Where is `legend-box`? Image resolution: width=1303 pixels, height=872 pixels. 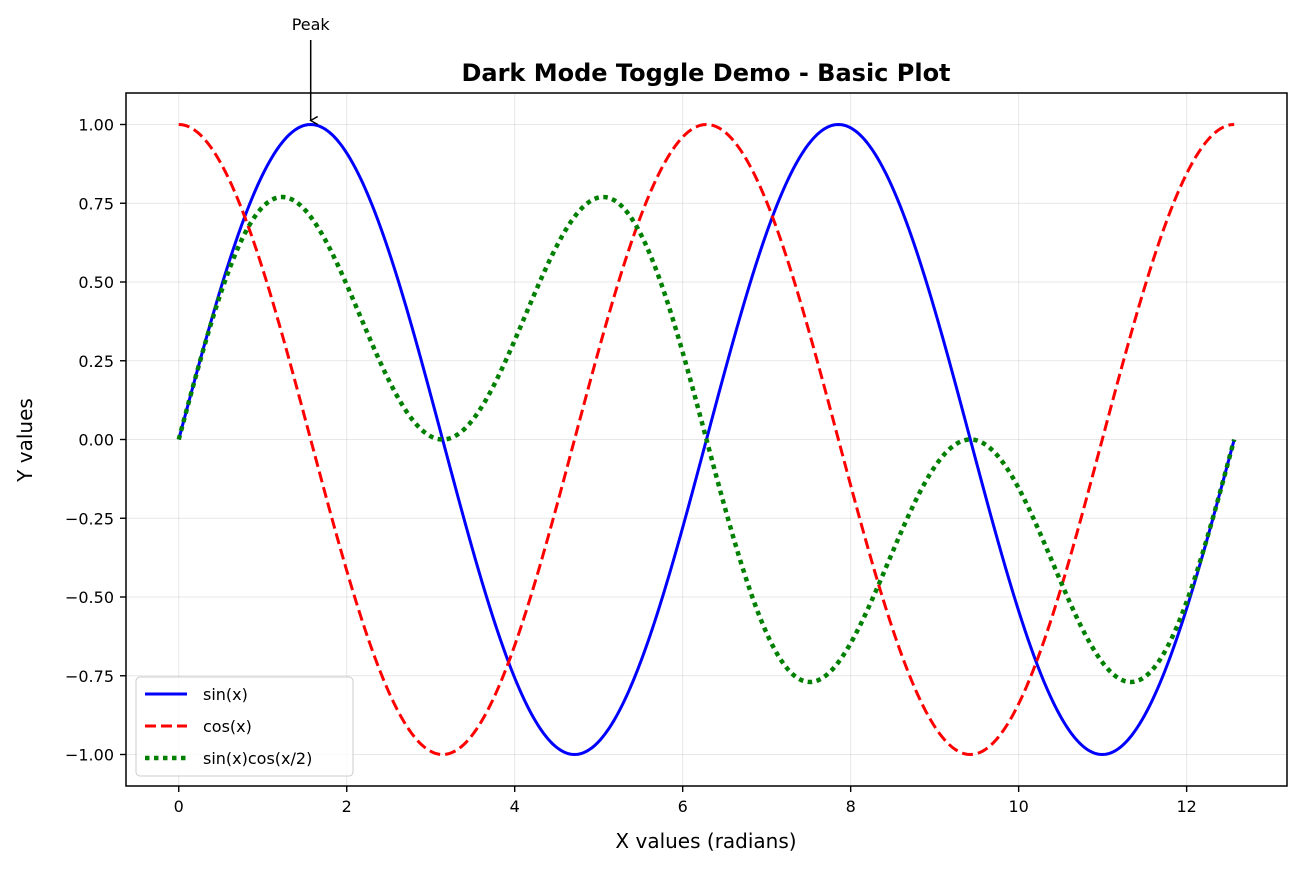
legend-box is located at coordinates (244, 726).